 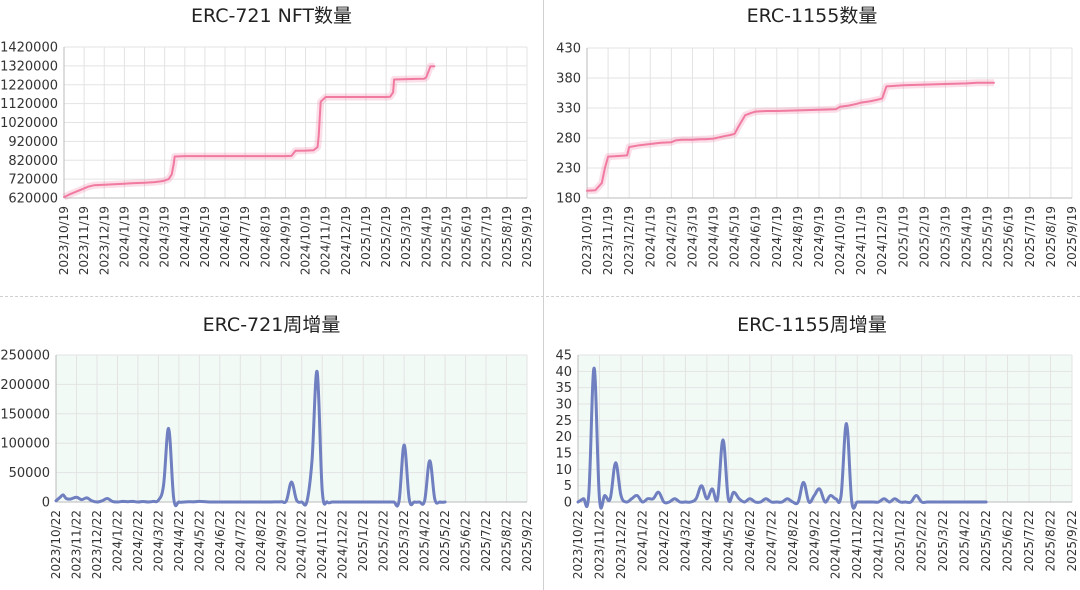 I want to click on x-tick-label: 2024/5/22, so click(x=728, y=541).